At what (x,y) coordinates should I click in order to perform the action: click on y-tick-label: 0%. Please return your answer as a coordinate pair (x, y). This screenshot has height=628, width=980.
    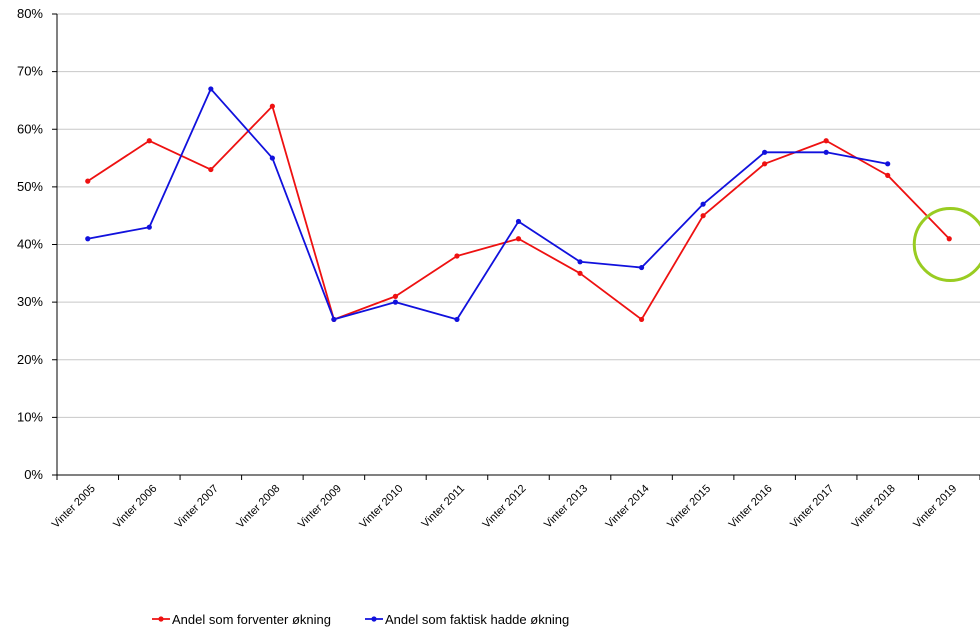
    Looking at the image, I should click on (33, 474).